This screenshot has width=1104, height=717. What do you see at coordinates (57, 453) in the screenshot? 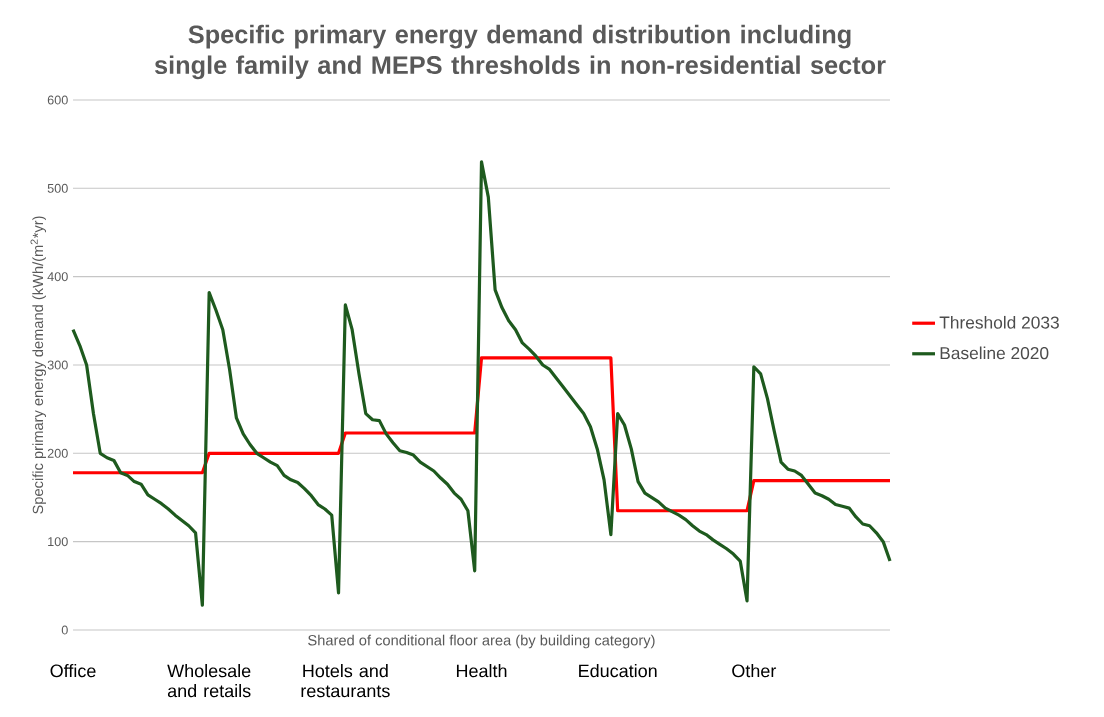
I see `y-tick-label: 200` at bounding box center [57, 453].